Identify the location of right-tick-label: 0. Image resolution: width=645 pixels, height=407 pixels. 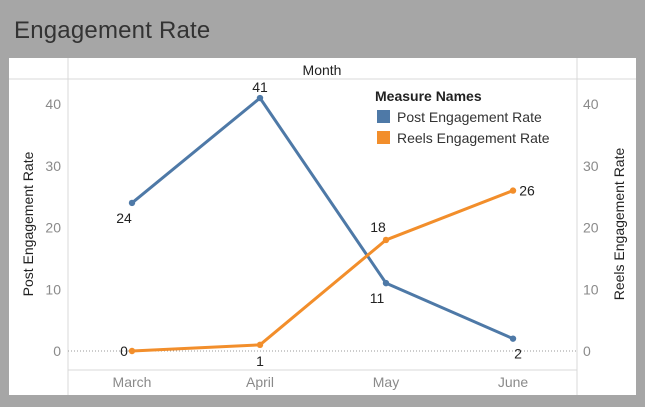
(587, 351).